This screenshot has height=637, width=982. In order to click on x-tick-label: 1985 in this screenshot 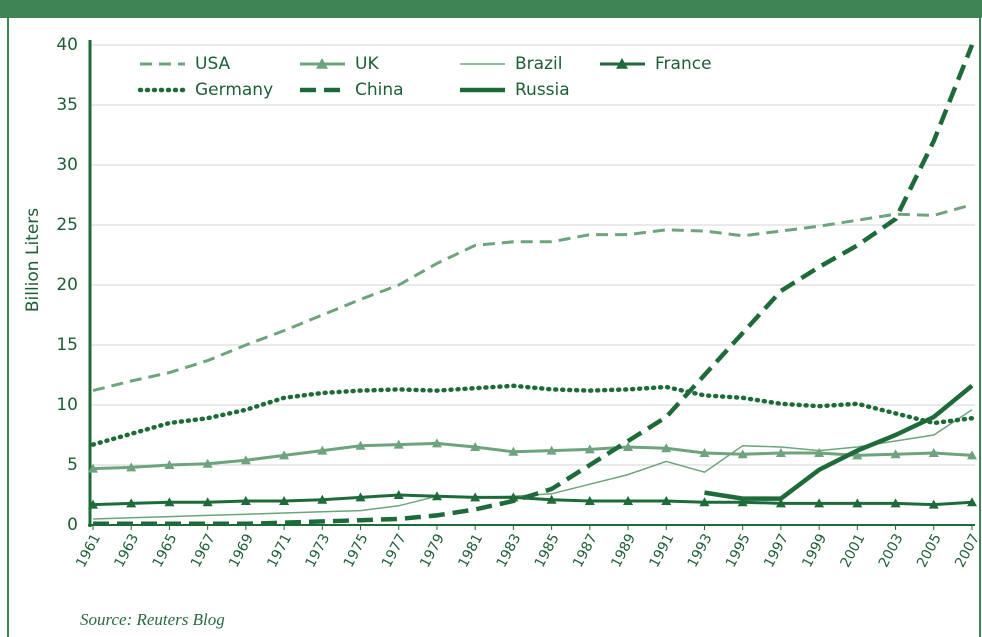, I will do `click(547, 550)`.